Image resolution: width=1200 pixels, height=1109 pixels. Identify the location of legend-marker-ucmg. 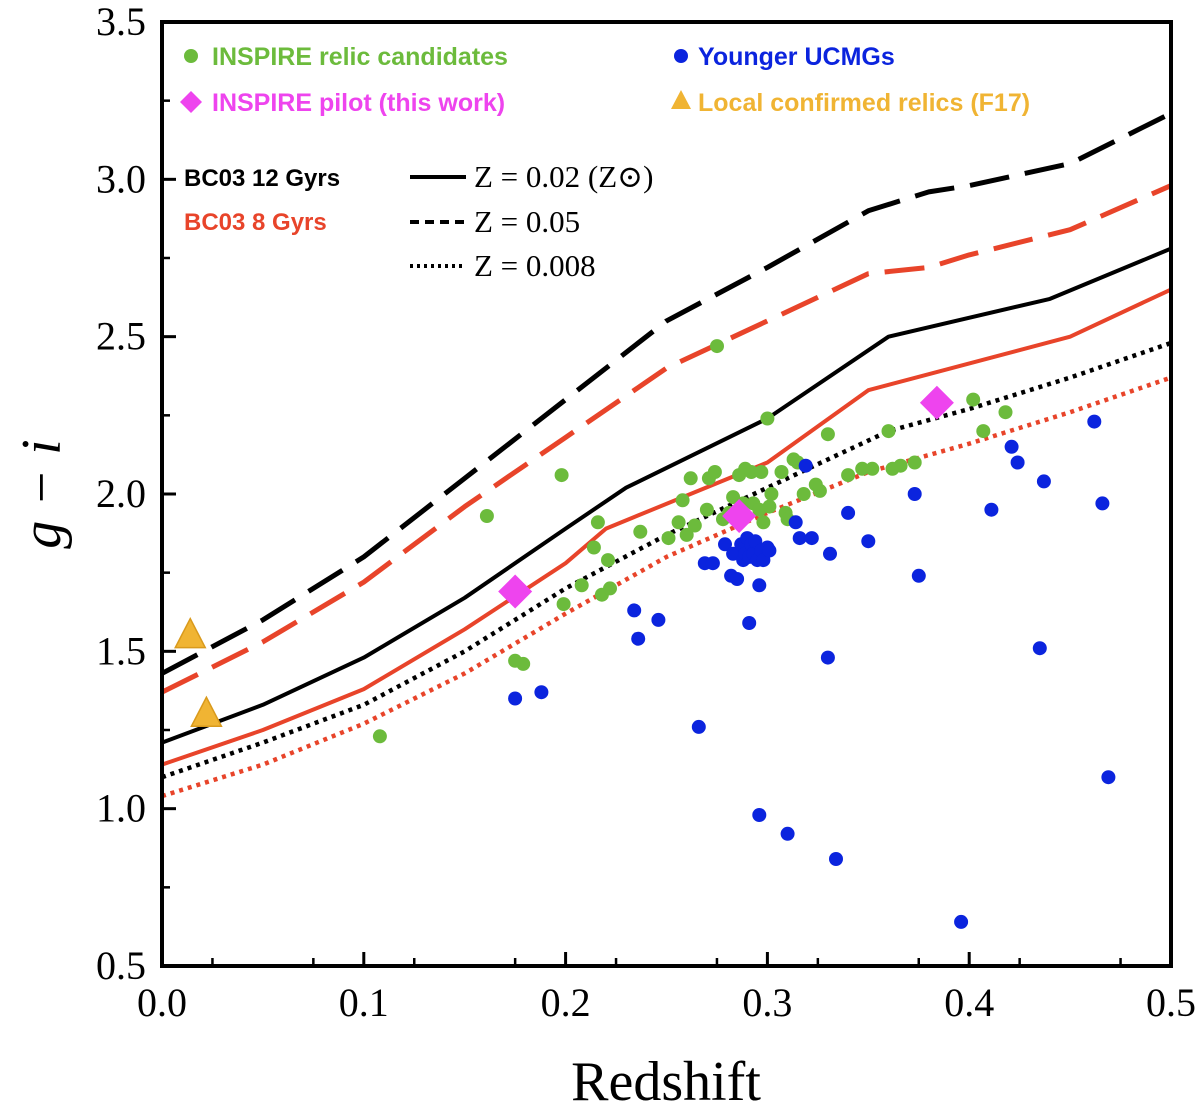
(681, 56).